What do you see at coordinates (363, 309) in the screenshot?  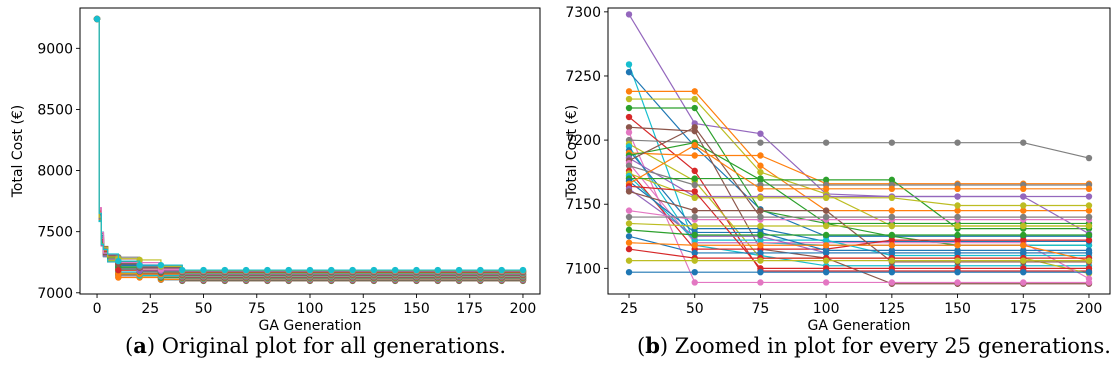 I see `a-x-tick-label: 125` at bounding box center [363, 309].